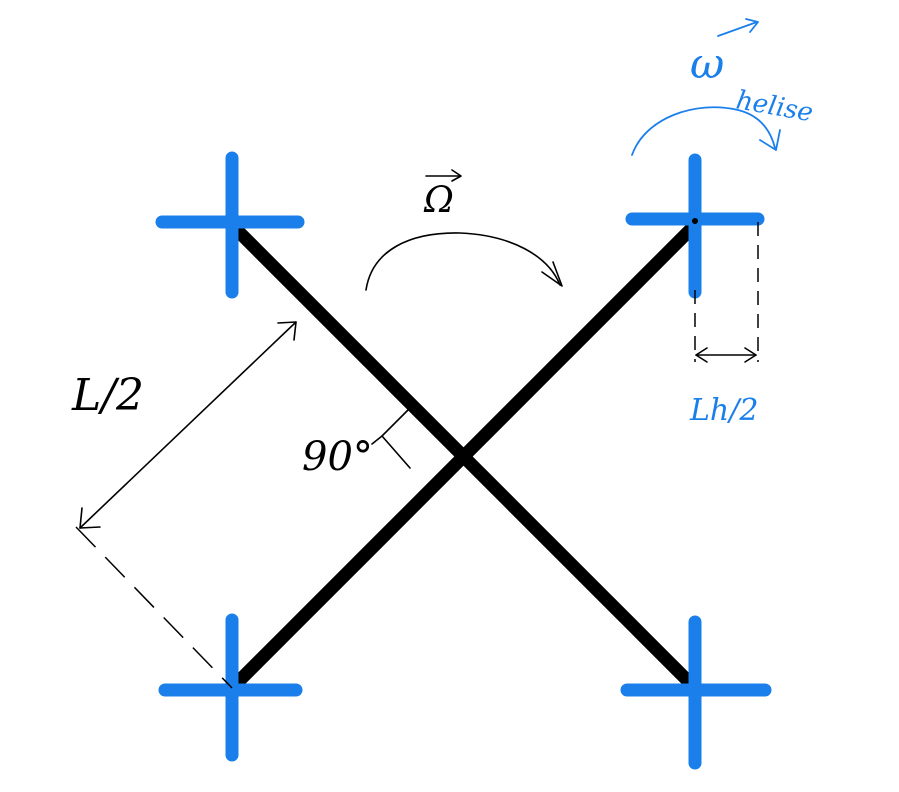  I want to click on rotation-arrow-omega, so click(464, 261).